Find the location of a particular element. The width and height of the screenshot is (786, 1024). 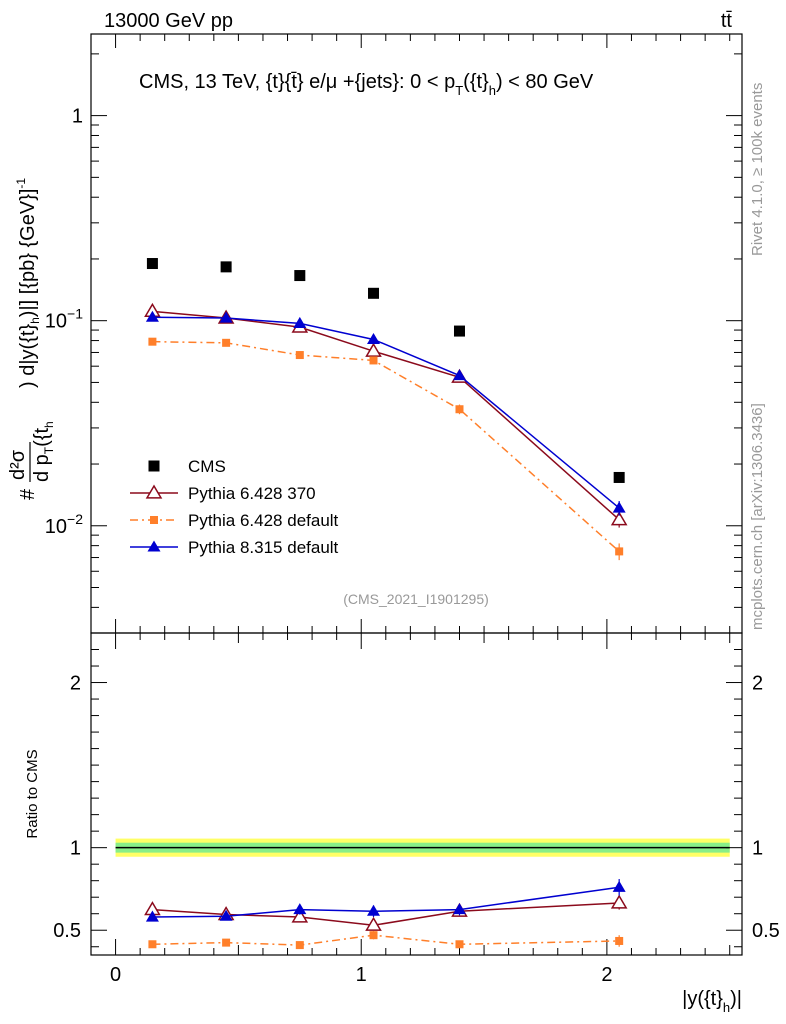

tick-exponent: −1 is located at coordinates (75, 314).